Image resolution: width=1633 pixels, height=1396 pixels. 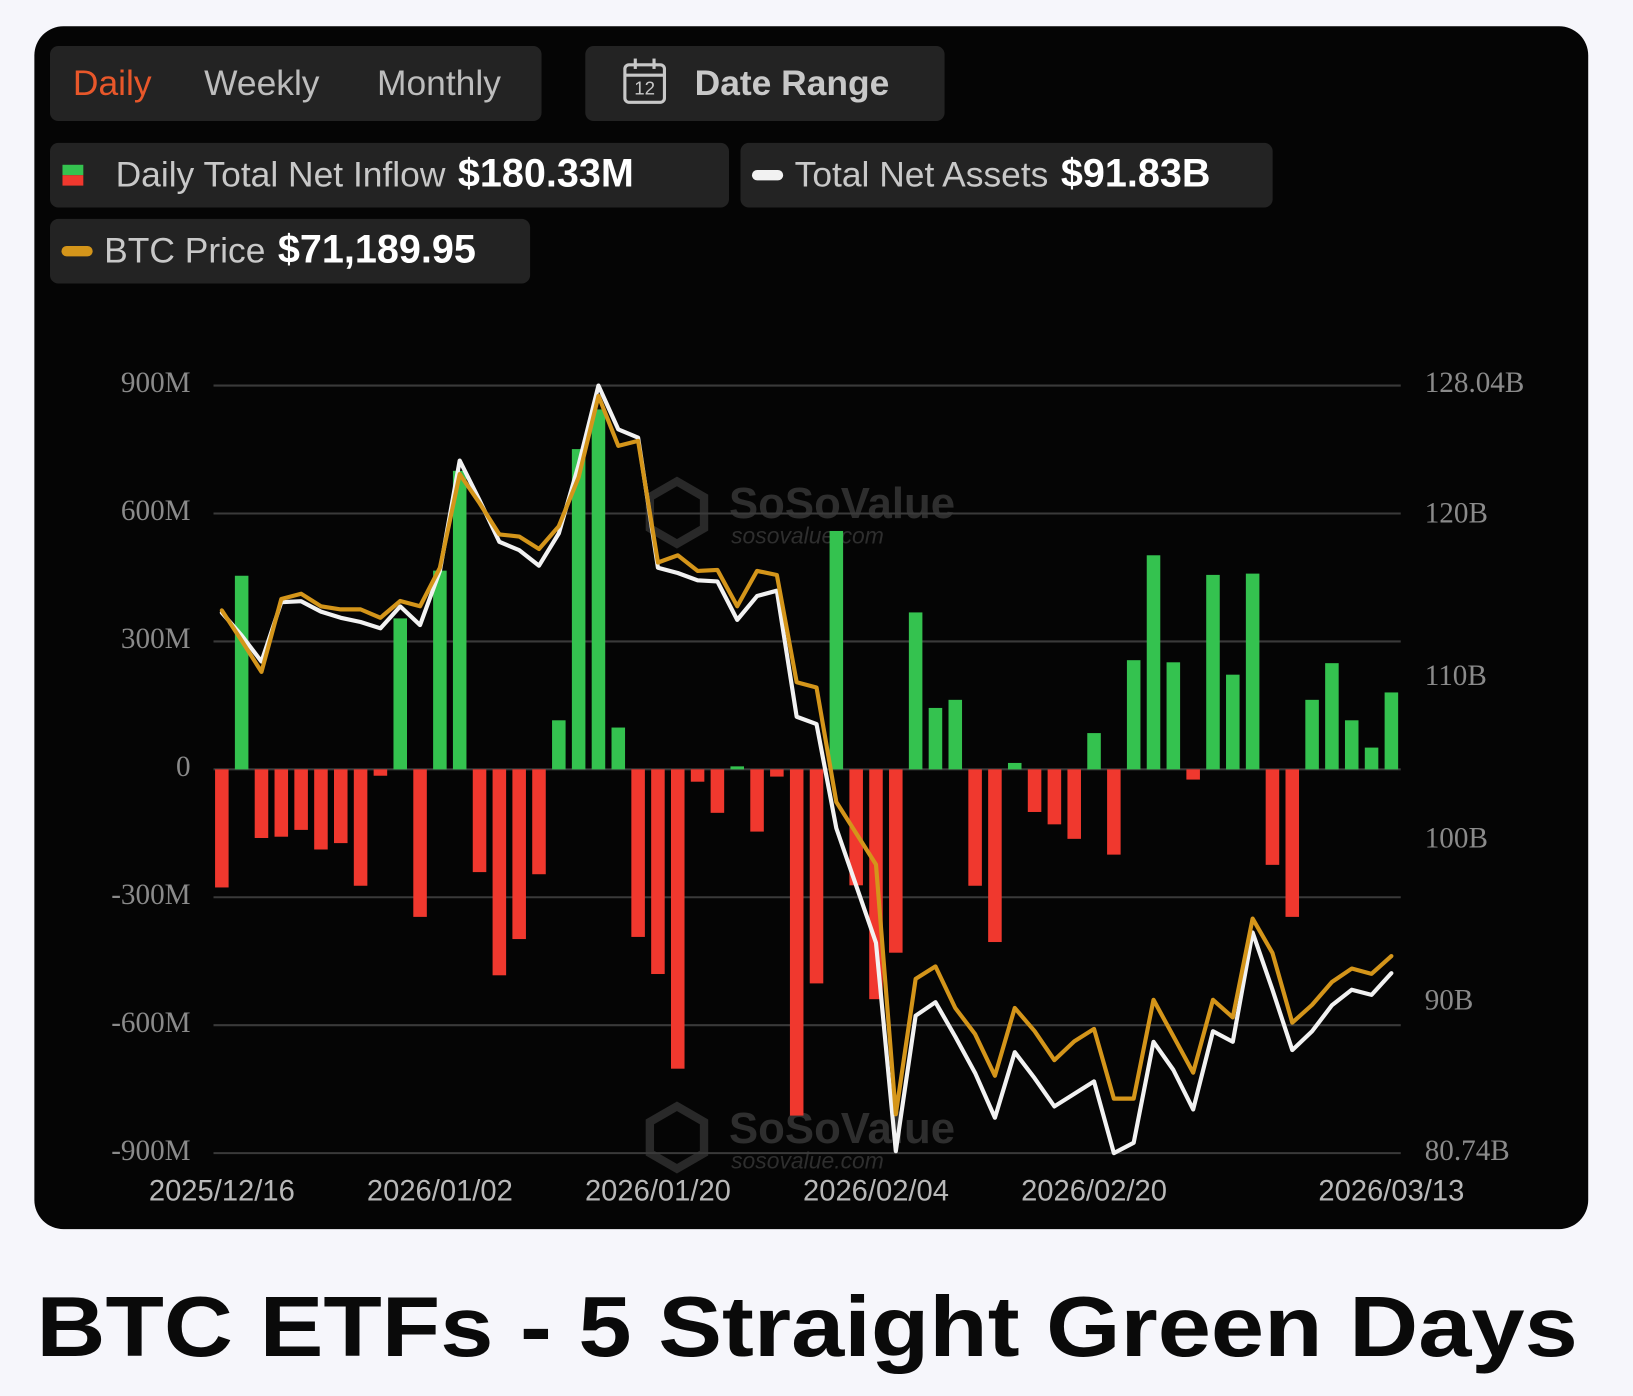 I want to click on y-tick-label: 900M, so click(x=156, y=383).